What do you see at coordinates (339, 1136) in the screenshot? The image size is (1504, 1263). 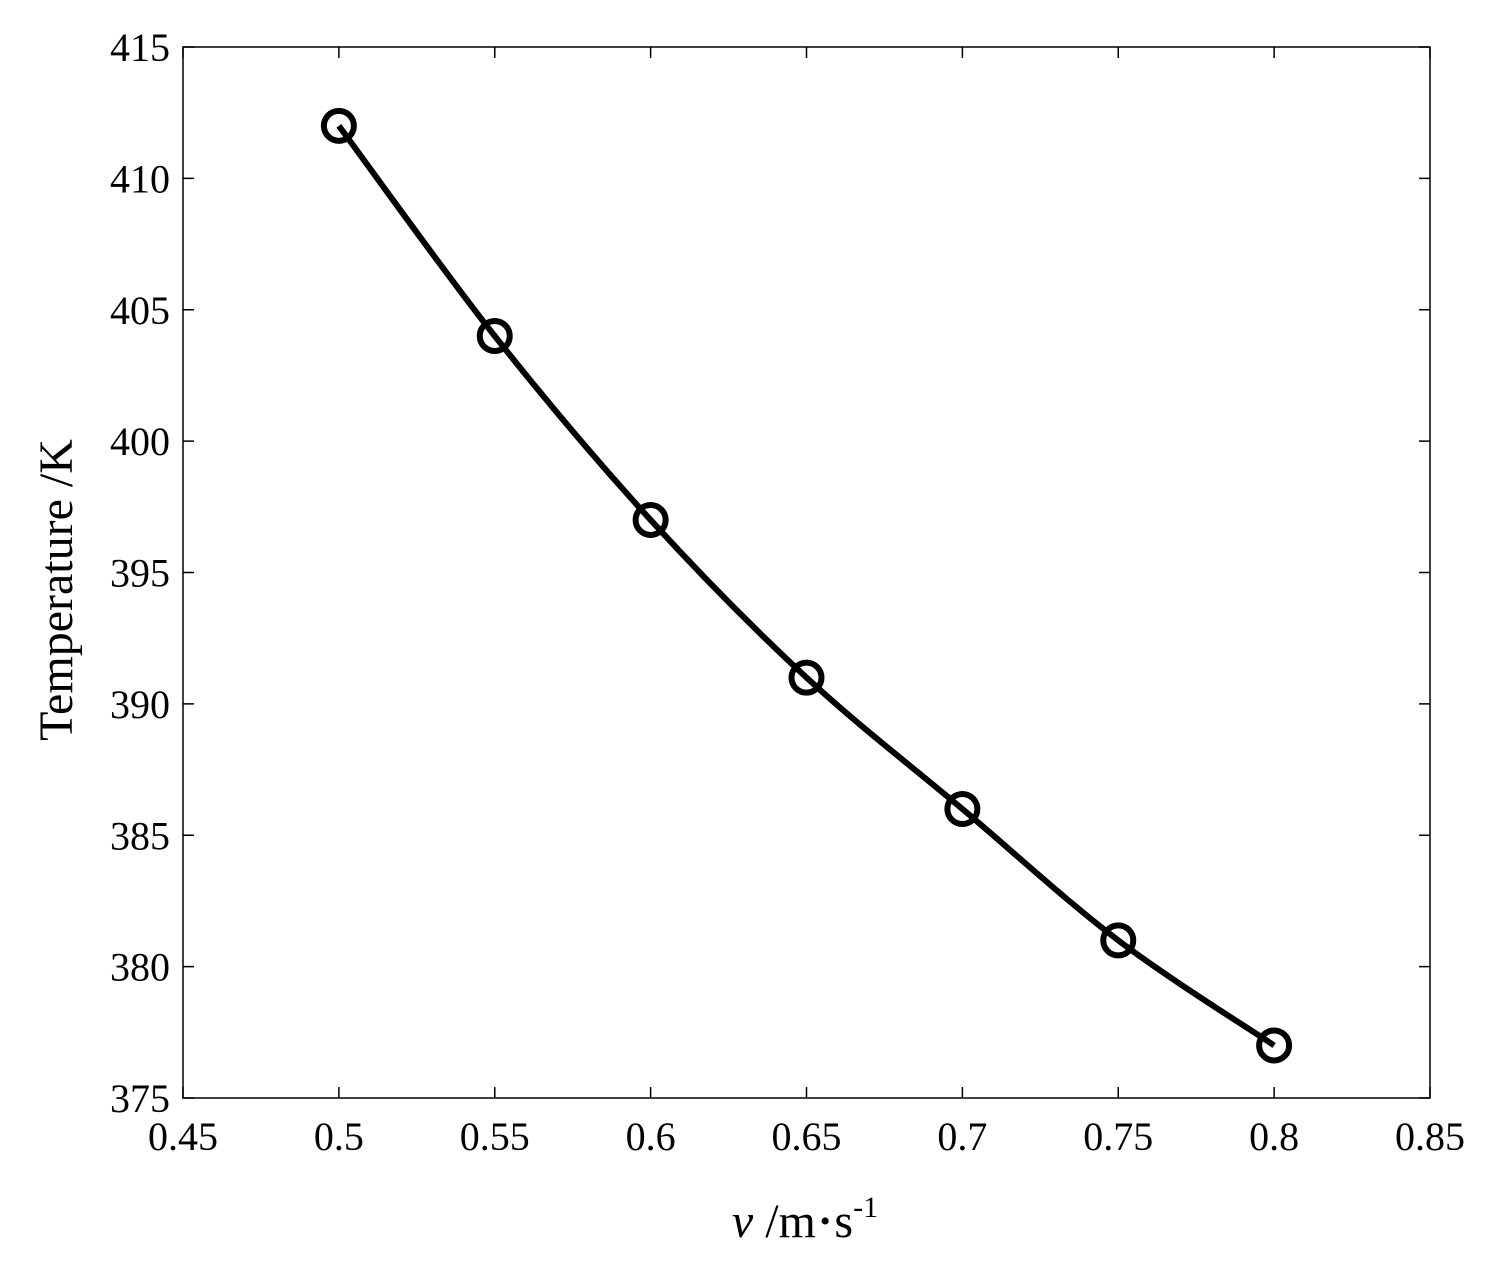 I see `x-tick-label: 0.5` at bounding box center [339, 1136].